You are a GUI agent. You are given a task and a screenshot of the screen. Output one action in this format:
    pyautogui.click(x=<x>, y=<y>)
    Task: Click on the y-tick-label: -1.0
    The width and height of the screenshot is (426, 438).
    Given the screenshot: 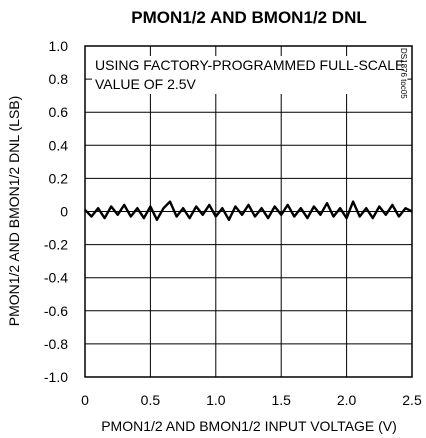 What is the action you would take?
    pyautogui.click(x=56, y=377)
    